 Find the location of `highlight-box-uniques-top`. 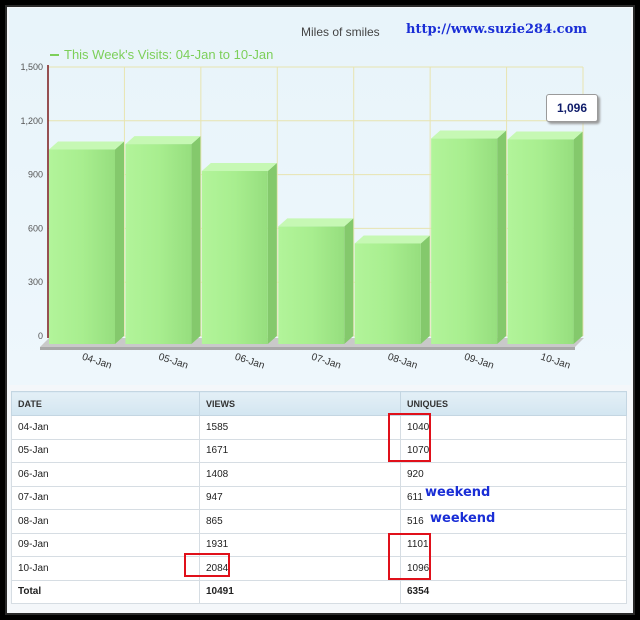

highlight-box-uniques-top is located at coordinates (409, 437).